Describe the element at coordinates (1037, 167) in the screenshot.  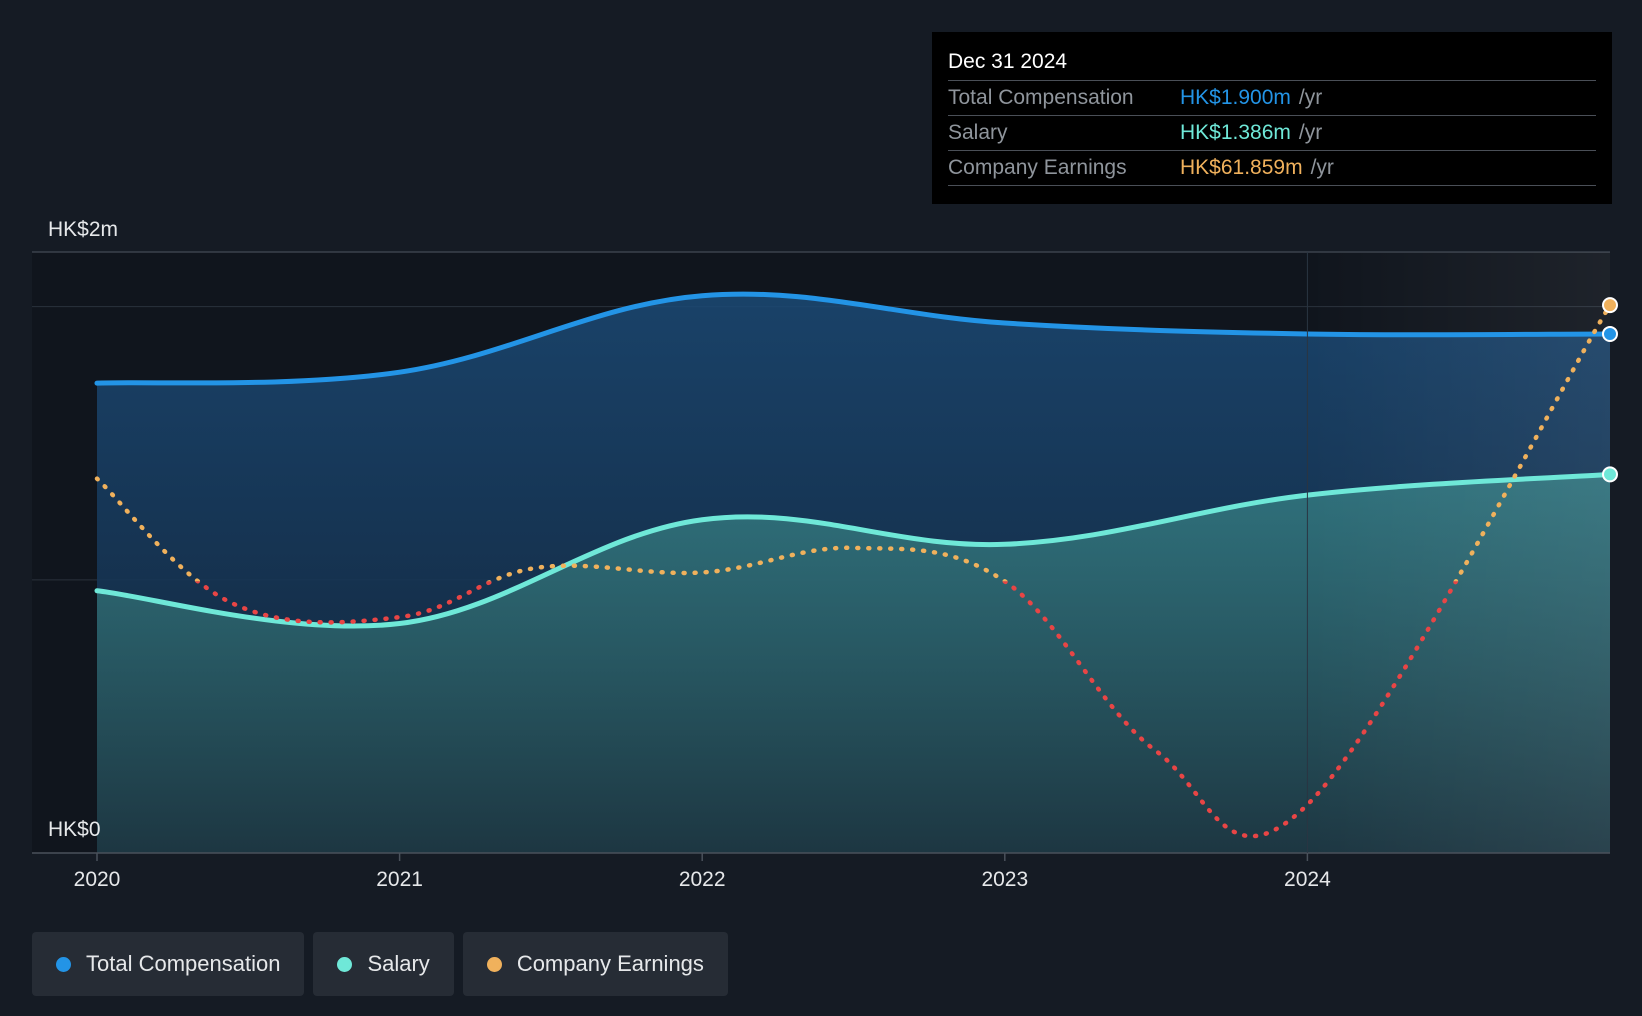
I see `tooltip-label: Company Earnings` at that location.